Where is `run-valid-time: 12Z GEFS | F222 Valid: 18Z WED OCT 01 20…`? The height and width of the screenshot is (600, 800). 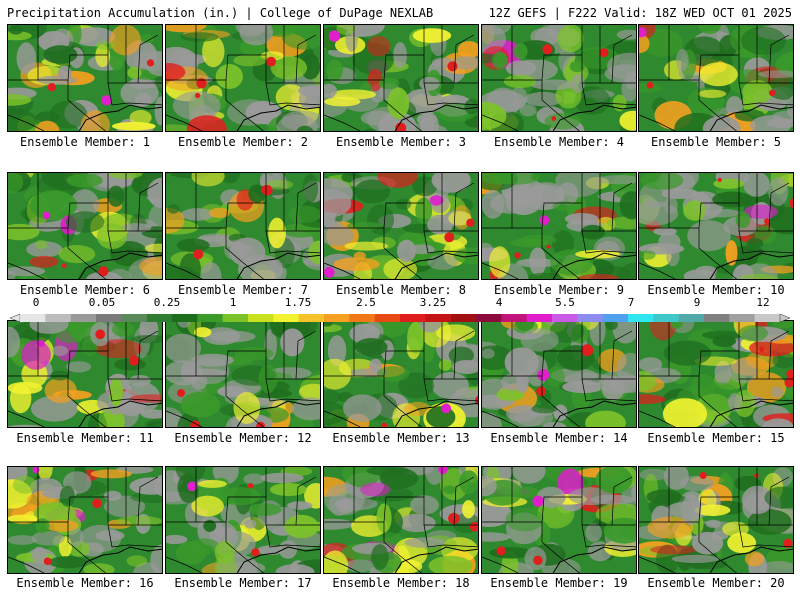
run-valid-time: 12Z GEFS | F222 Valid: 18Z WED OCT 01 20… is located at coordinates (640, 13).